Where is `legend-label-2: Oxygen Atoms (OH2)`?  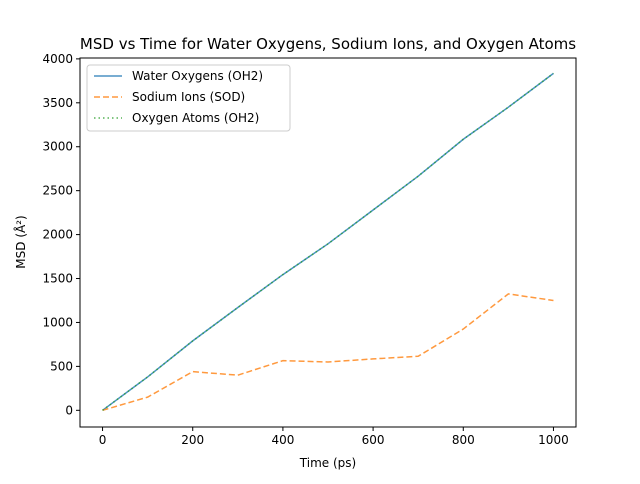
legend-label-2: Oxygen Atoms (OH2) is located at coordinates (195, 118).